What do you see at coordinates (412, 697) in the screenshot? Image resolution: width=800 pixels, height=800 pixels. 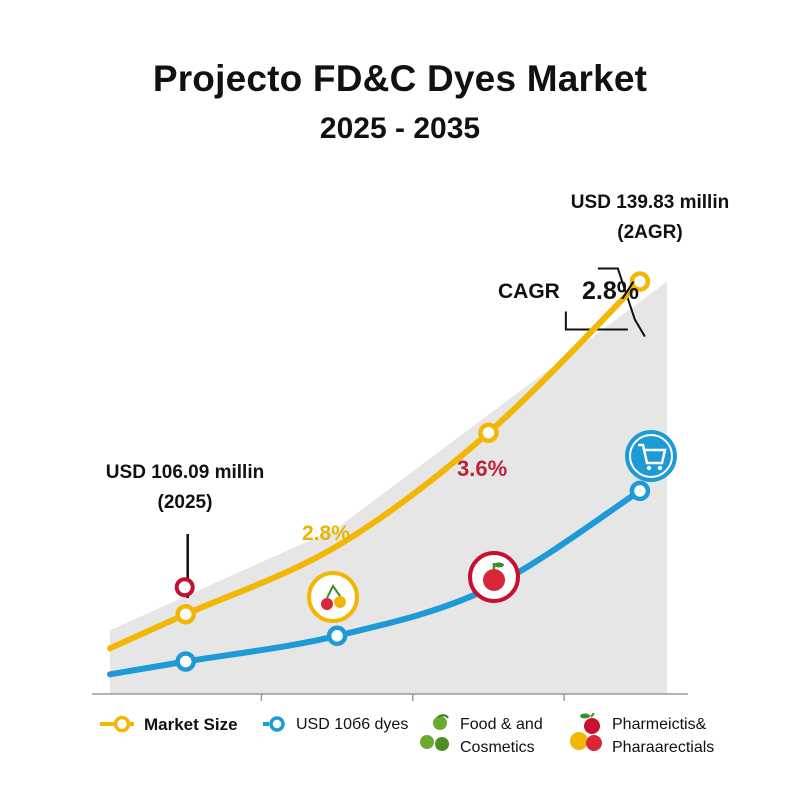 I see `x-axis-ticks` at bounding box center [412, 697].